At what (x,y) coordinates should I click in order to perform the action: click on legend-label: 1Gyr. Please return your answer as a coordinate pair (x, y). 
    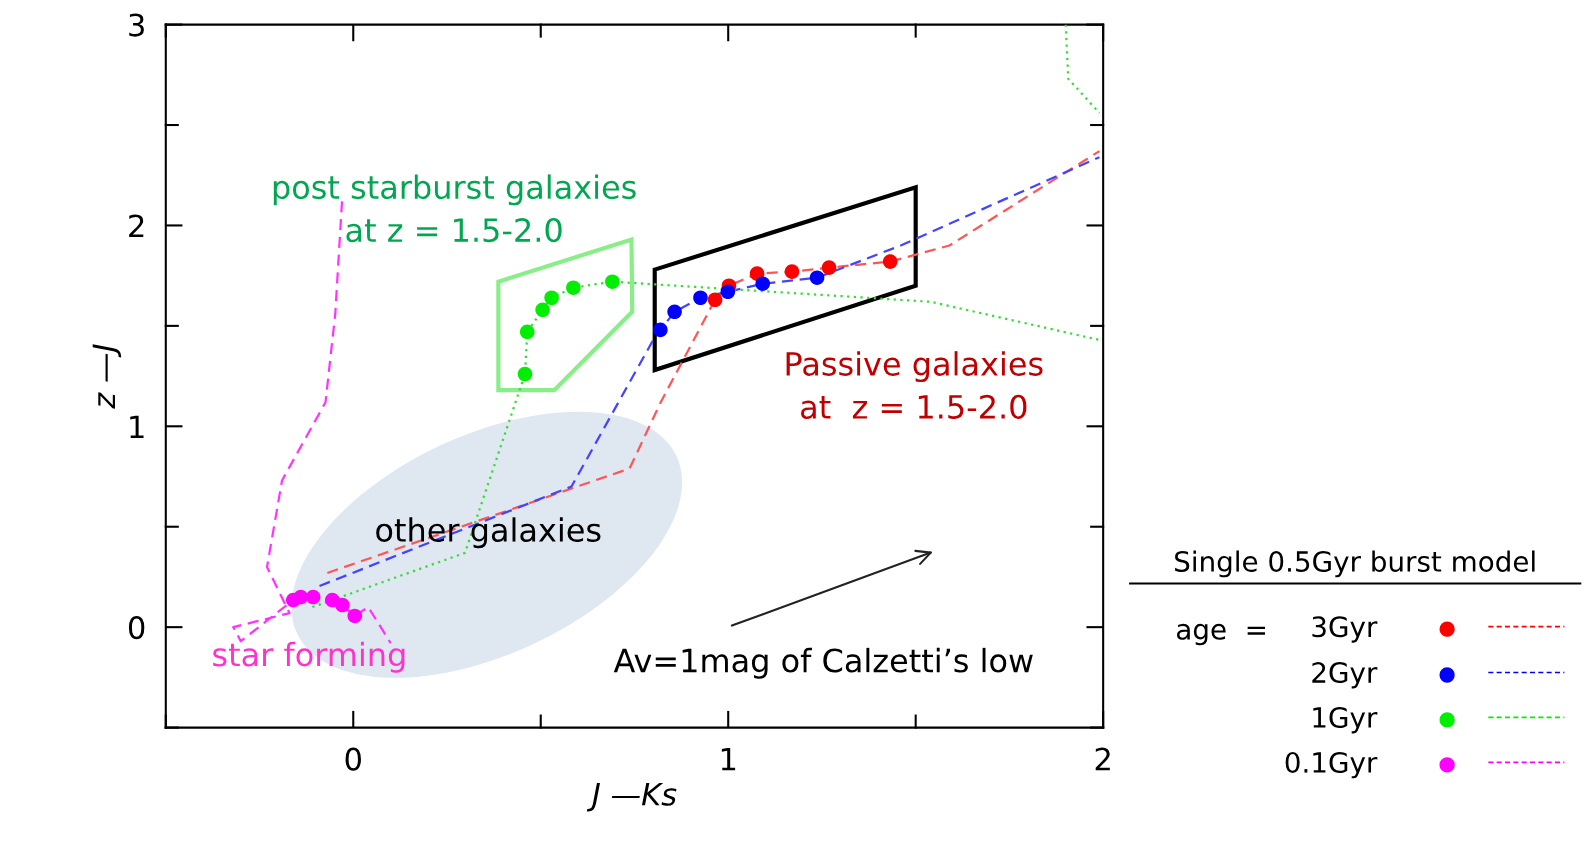
    Looking at the image, I should click on (1345, 720).